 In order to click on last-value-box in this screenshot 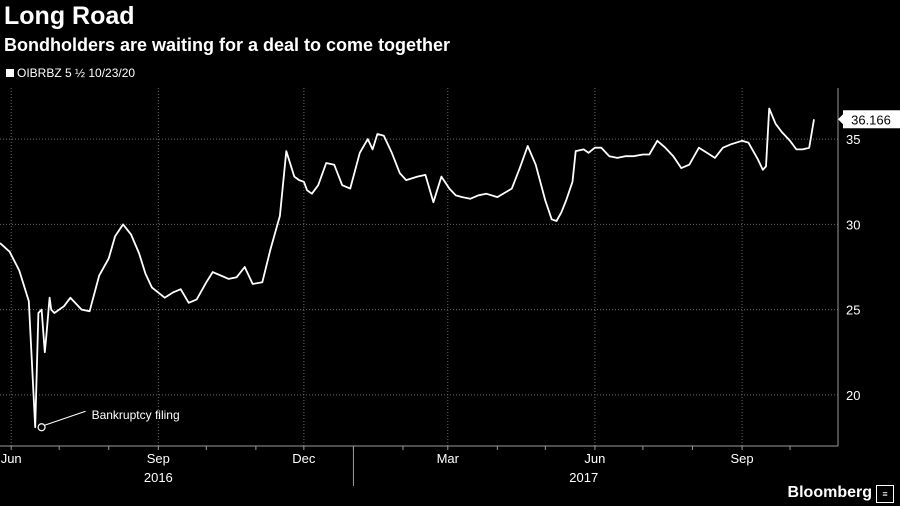, I will do `click(871, 119)`.